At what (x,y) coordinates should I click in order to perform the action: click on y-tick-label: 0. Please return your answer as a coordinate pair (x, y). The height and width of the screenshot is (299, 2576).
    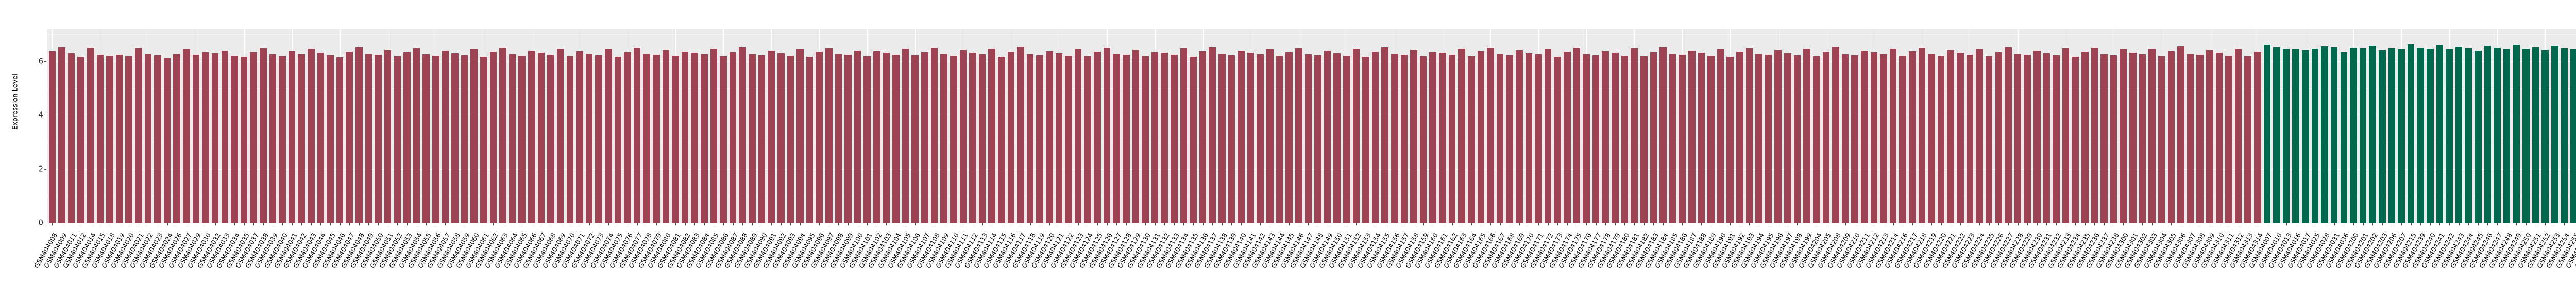
    Looking at the image, I should click on (40, 222).